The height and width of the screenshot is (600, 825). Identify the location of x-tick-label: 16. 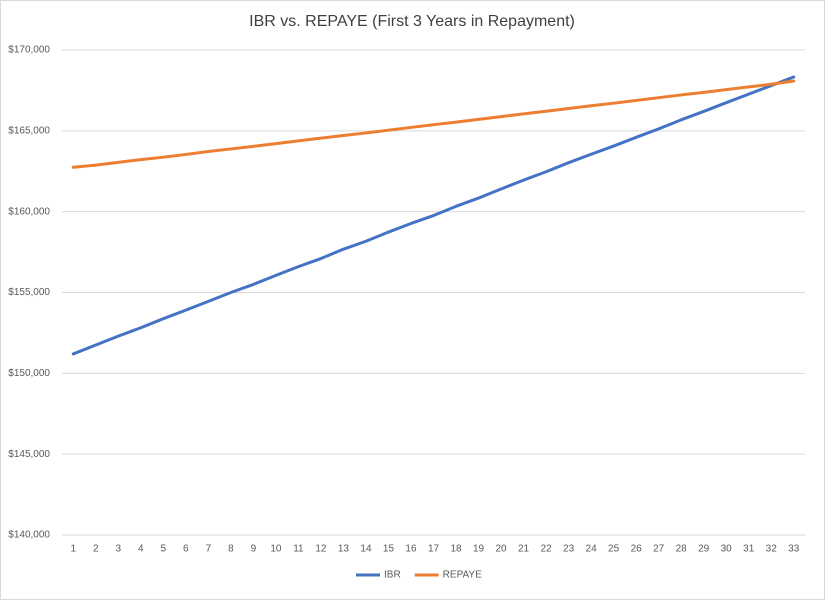
(411, 549).